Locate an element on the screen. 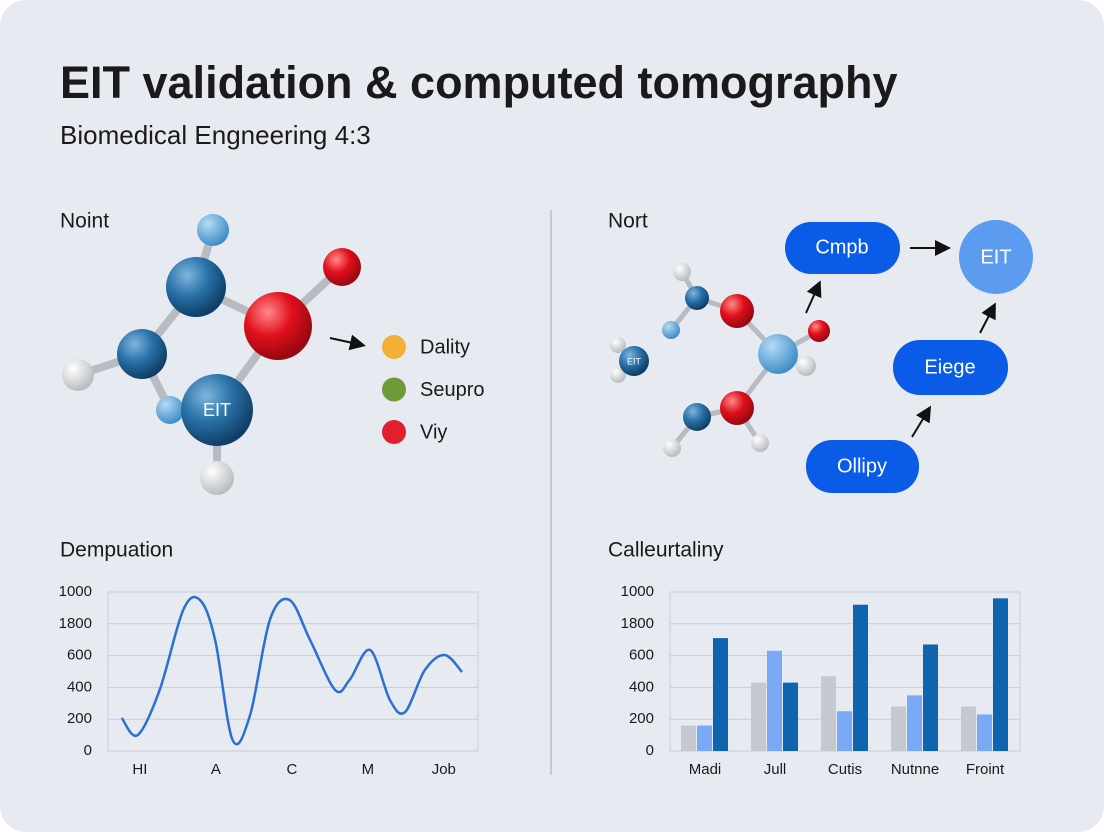 The image size is (1104, 832). x-tick-label: M is located at coordinates (368, 769).